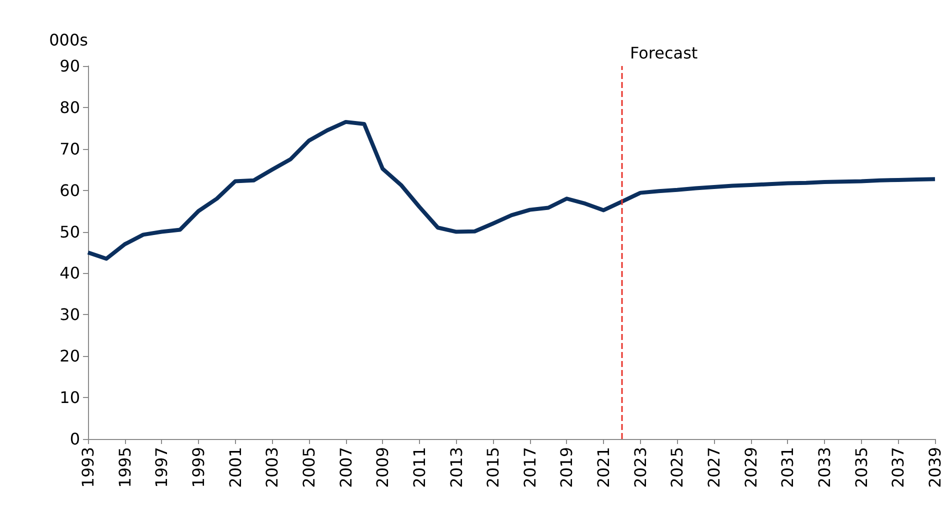 The image size is (951, 515). I want to click on y-tick-label: 80, so click(70, 107).